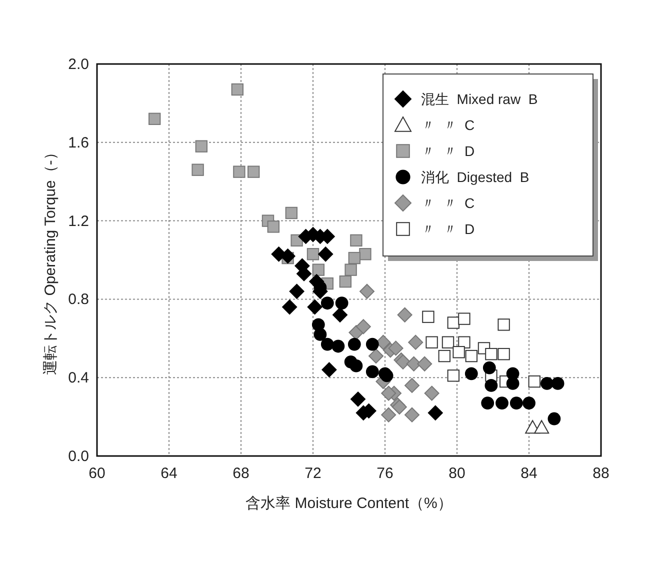 Image resolution: width=648 pixels, height=580 pixels. Describe the element at coordinates (78, 378) in the screenshot. I see `y-tick-label: 0.4` at that location.